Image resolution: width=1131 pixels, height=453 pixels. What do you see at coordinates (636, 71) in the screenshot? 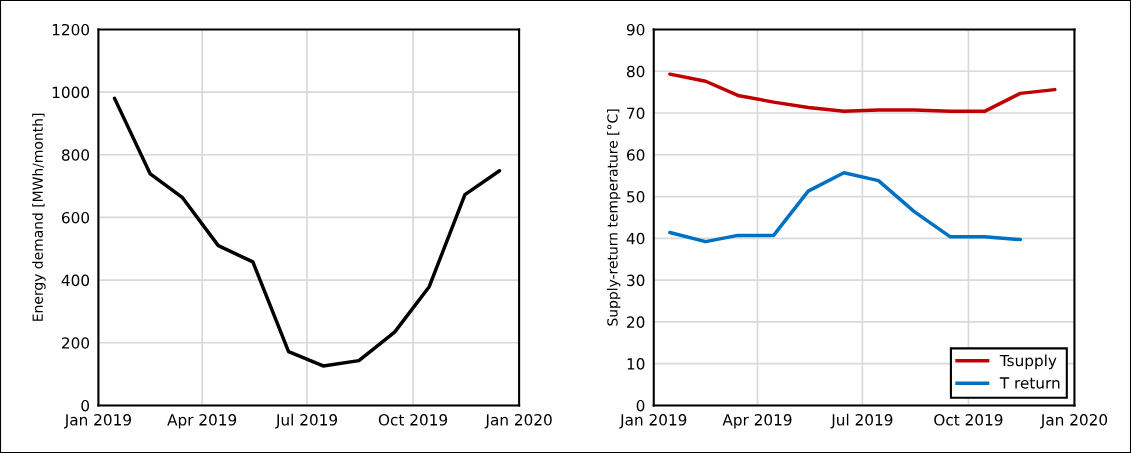
I see `y-tick-label: 80` at bounding box center [636, 71].